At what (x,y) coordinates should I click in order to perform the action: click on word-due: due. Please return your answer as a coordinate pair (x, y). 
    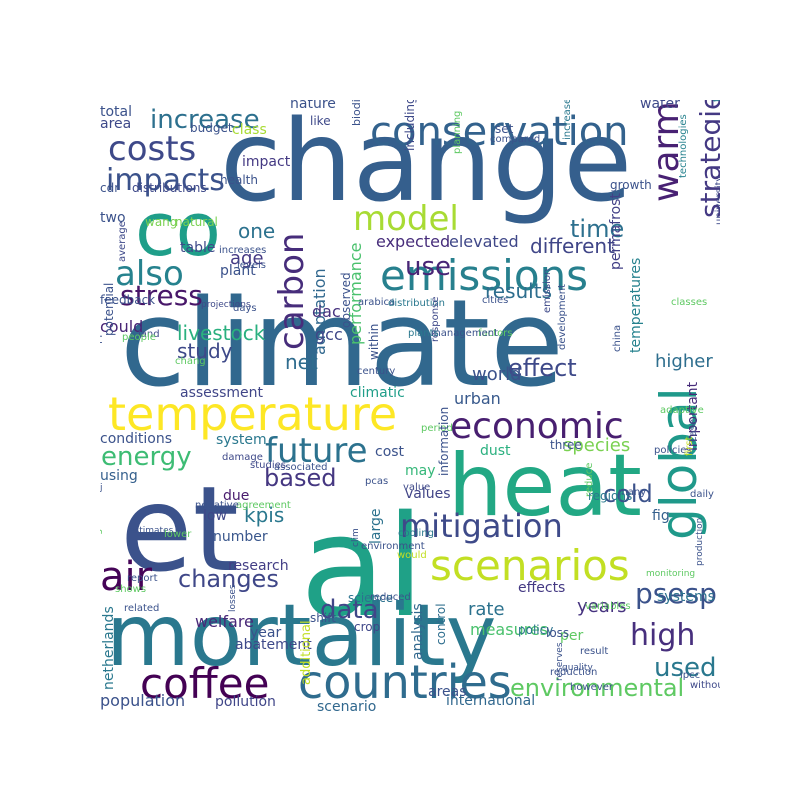
    Looking at the image, I should click on (236, 496).